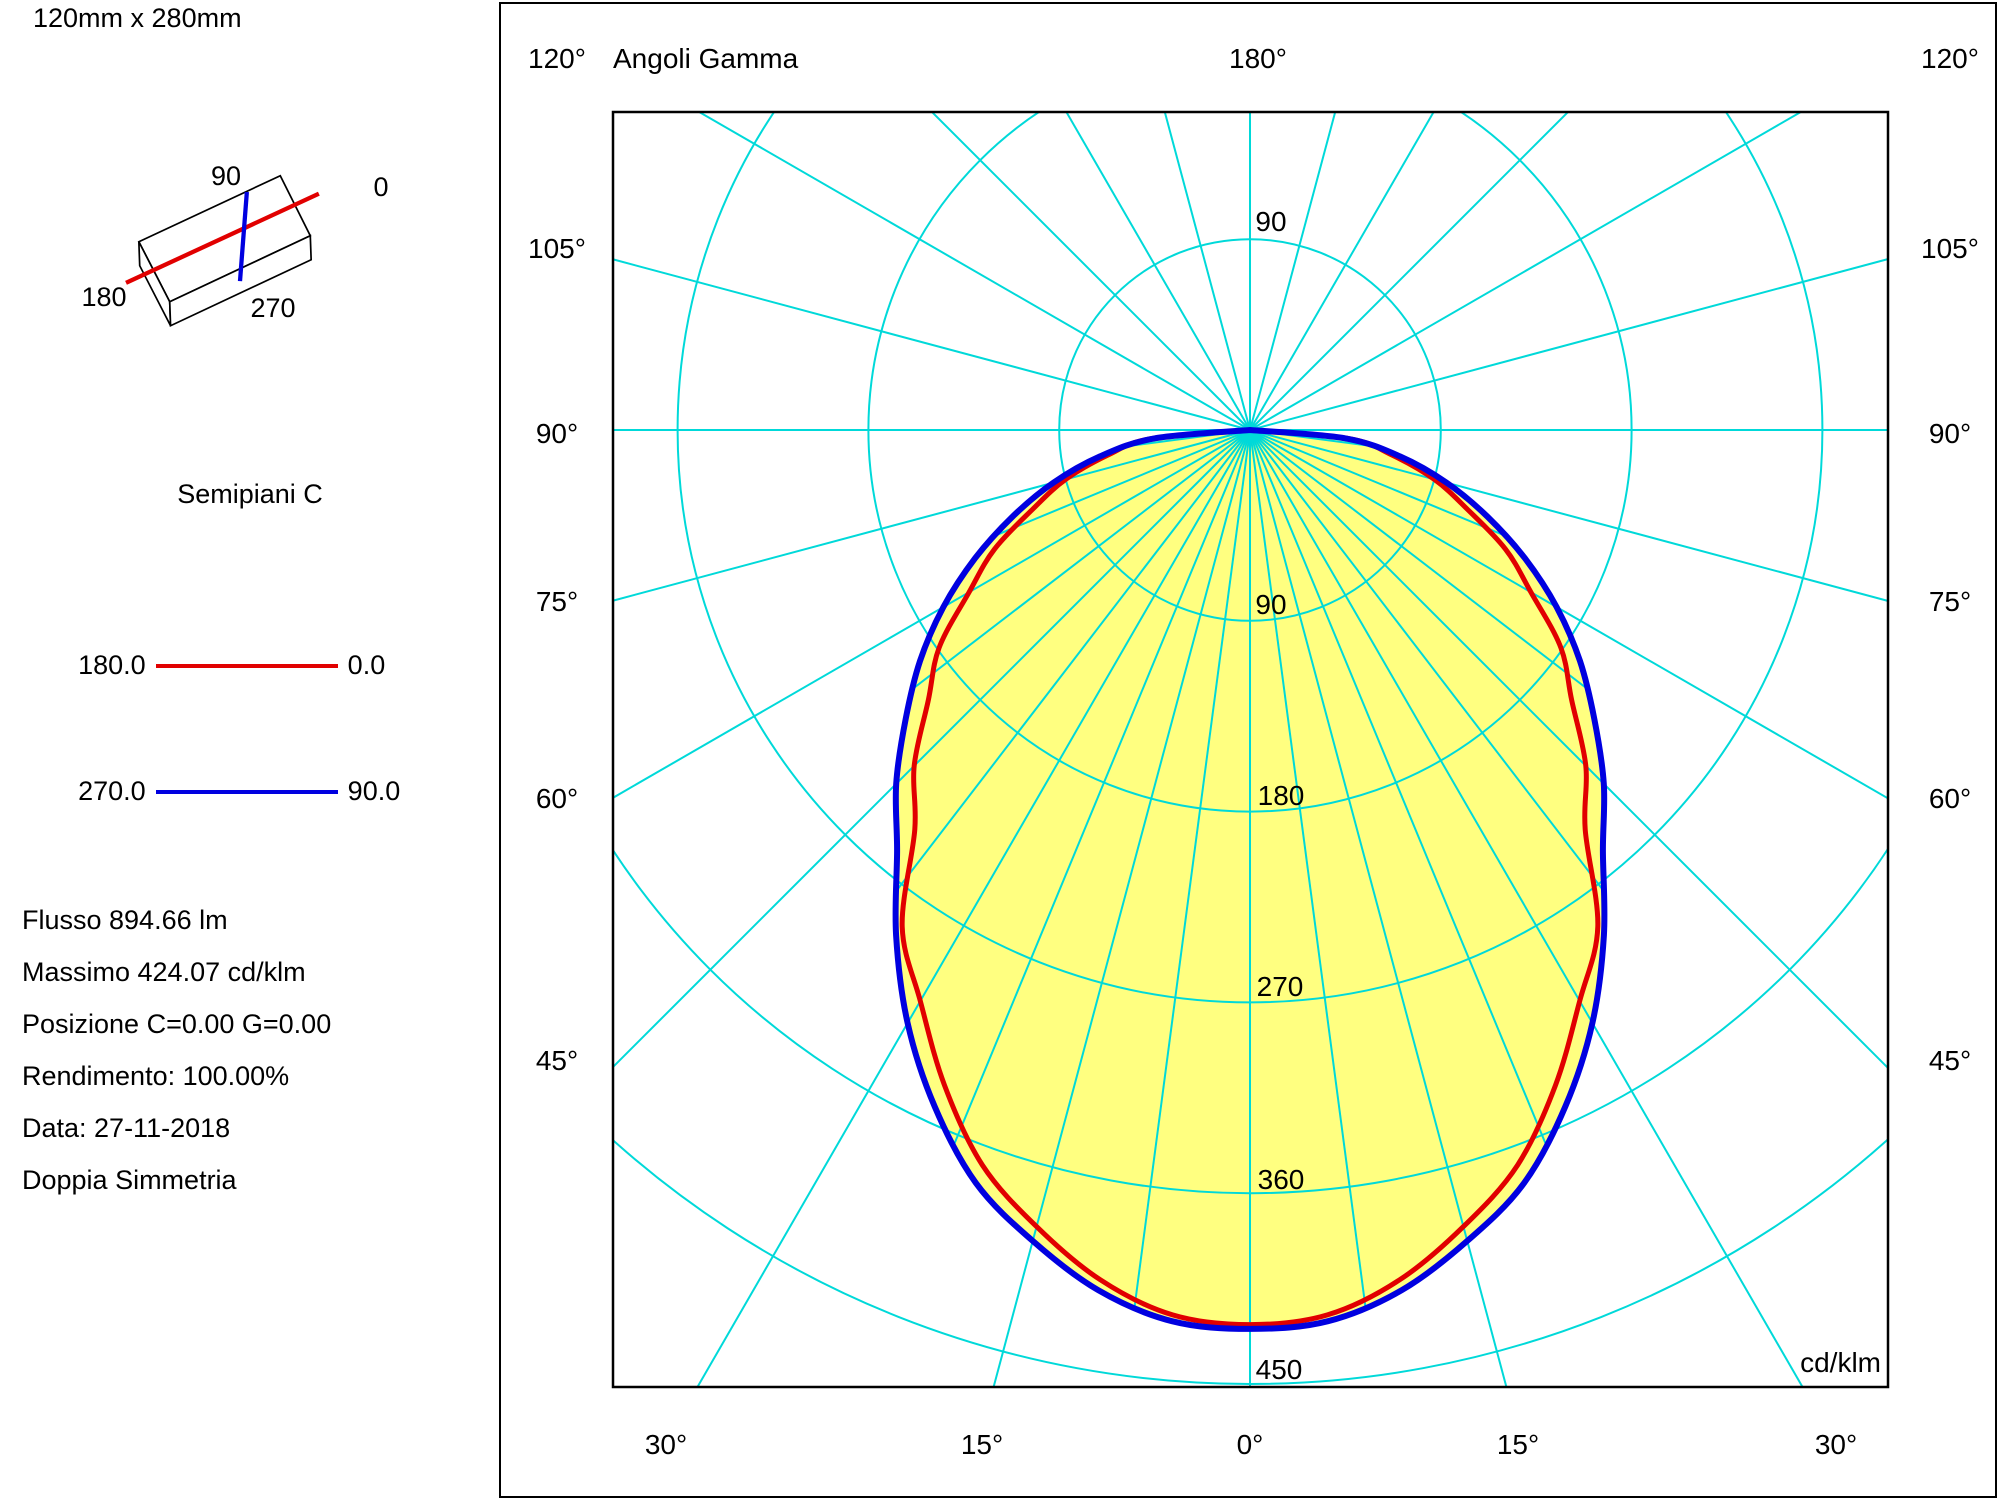 The width and height of the screenshot is (2000, 1500). Describe the element at coordinates (156, 1076) in the screenshot. I see `efficiency-value: Rendimento: 100.00%` at that location.